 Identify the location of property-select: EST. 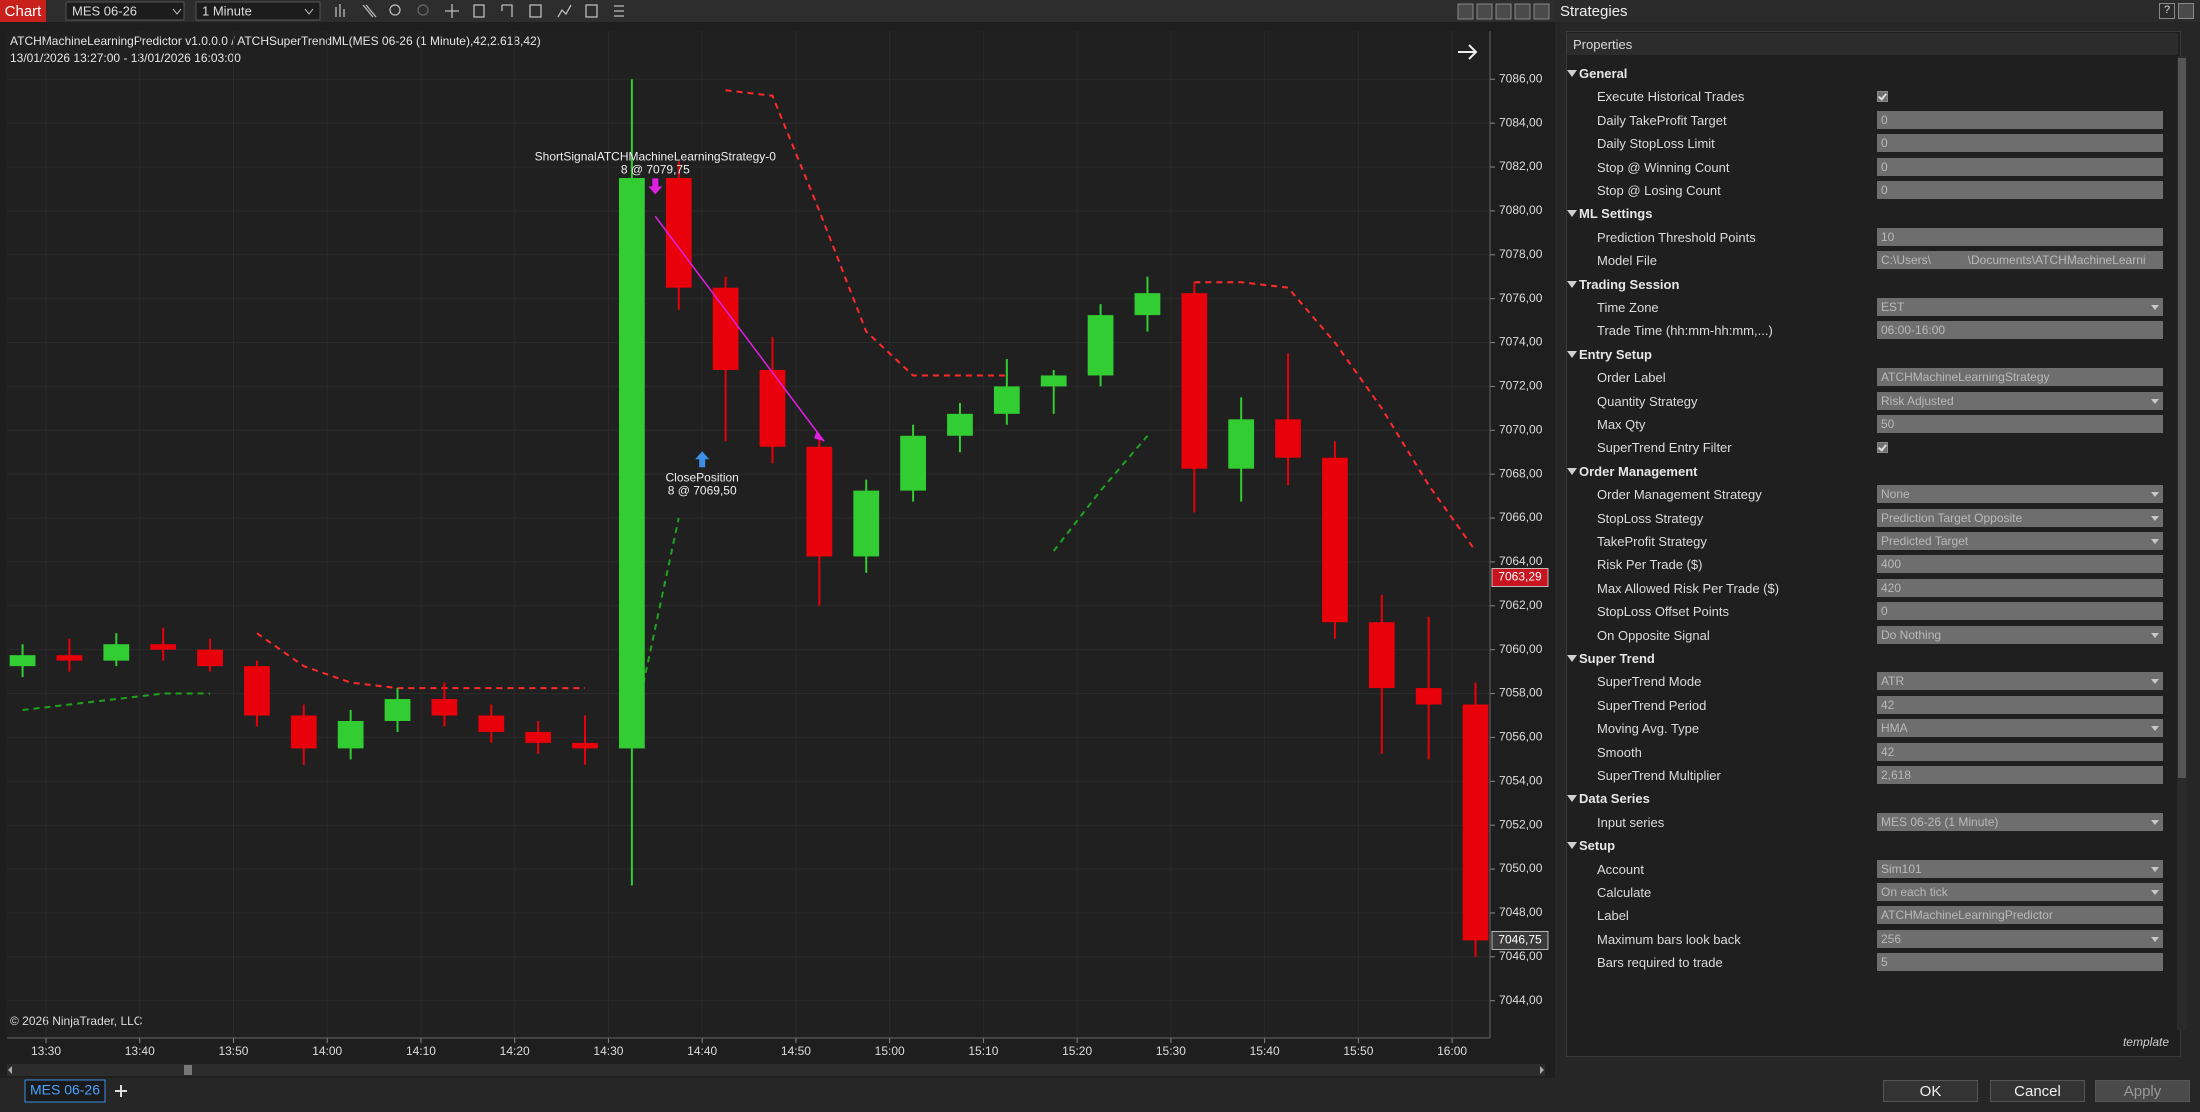
(2020, 307).